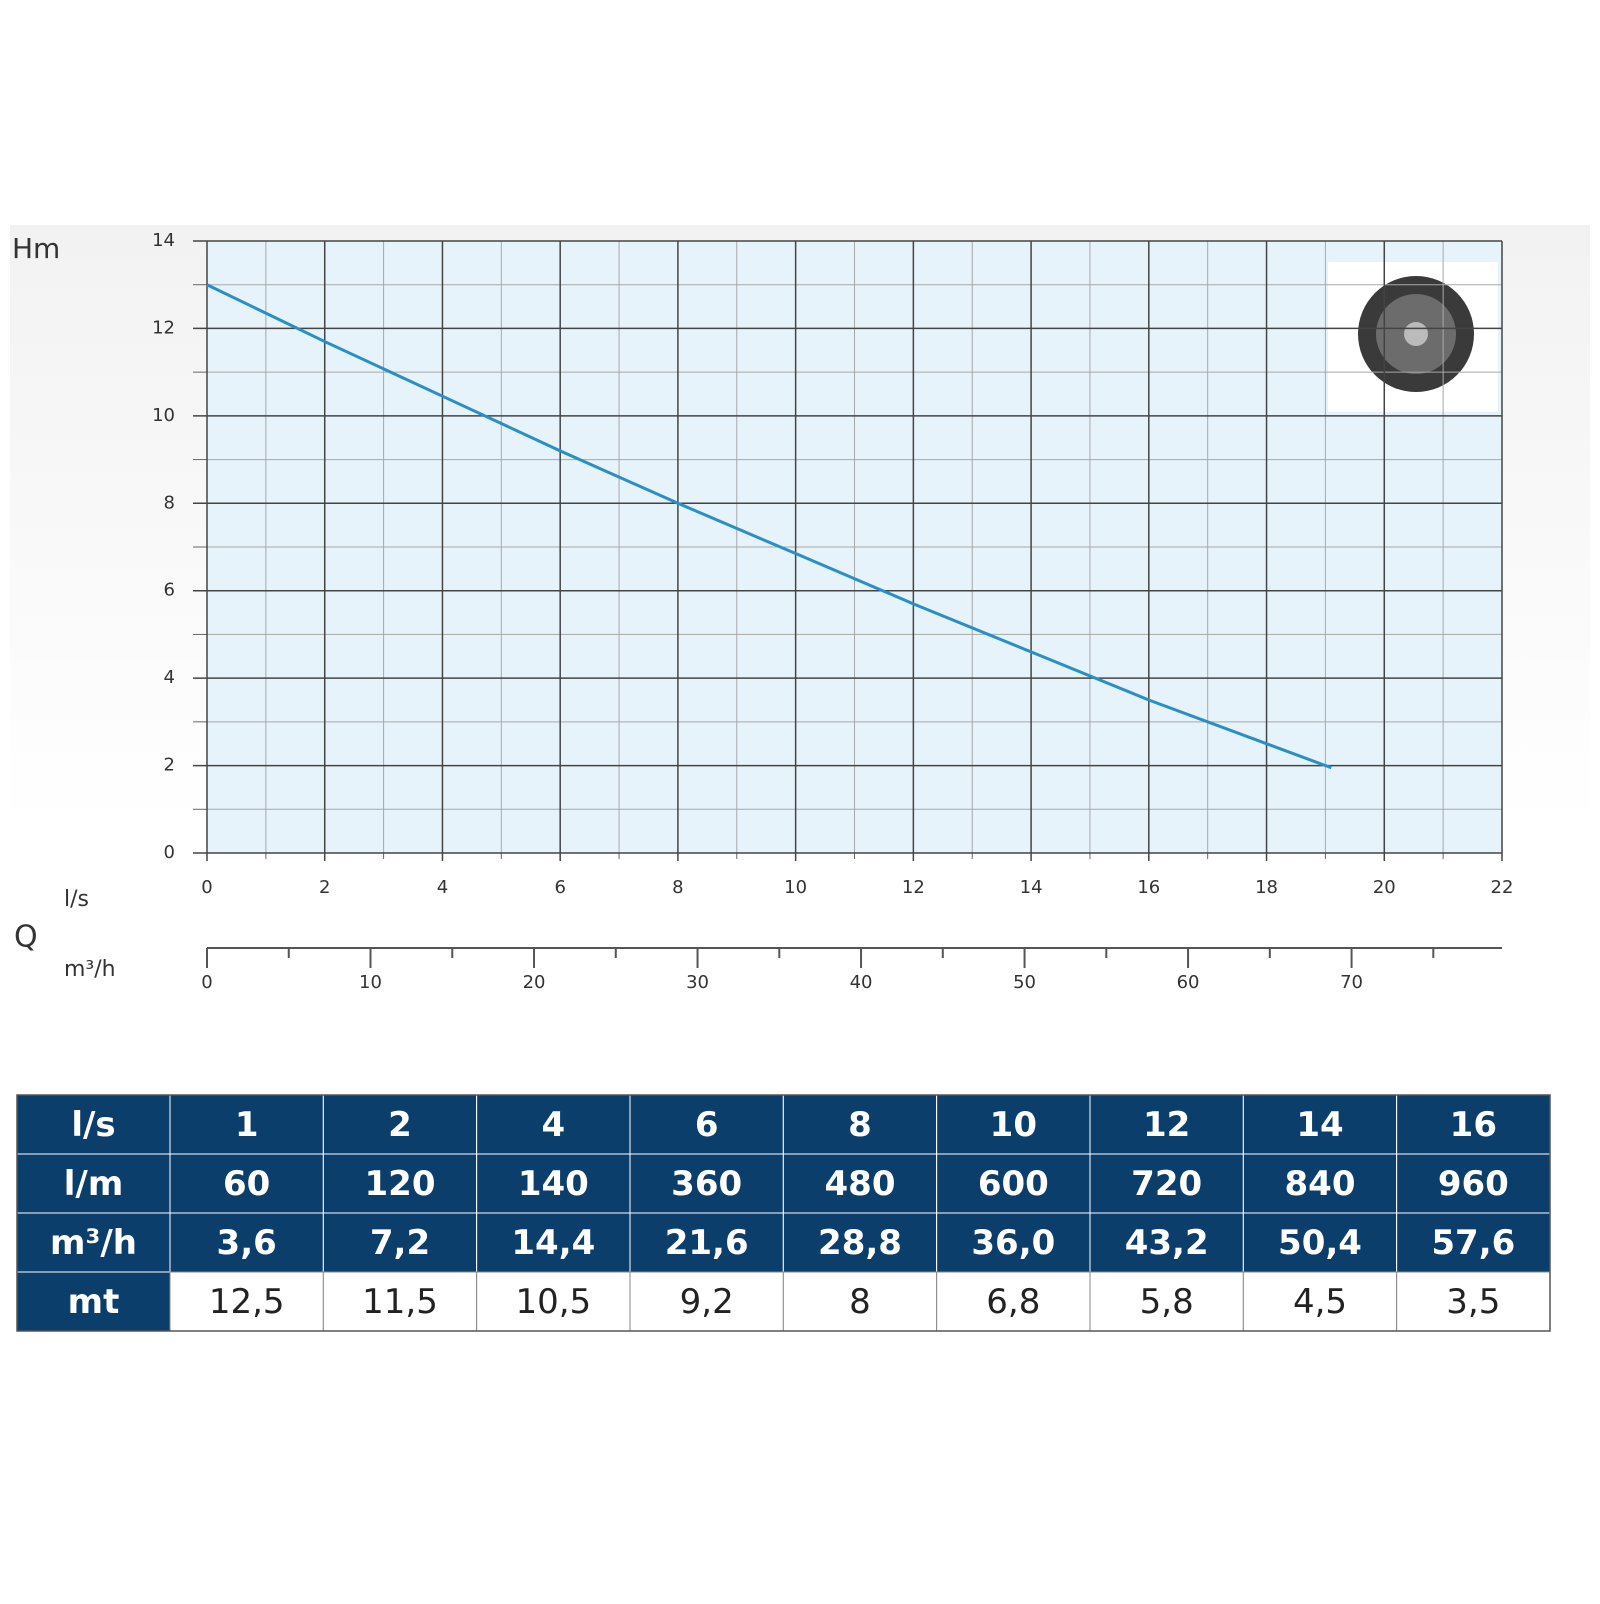 This screenshot has height=1604, width=1600. I want to click on table-text: 16, so click(1473, 1125).